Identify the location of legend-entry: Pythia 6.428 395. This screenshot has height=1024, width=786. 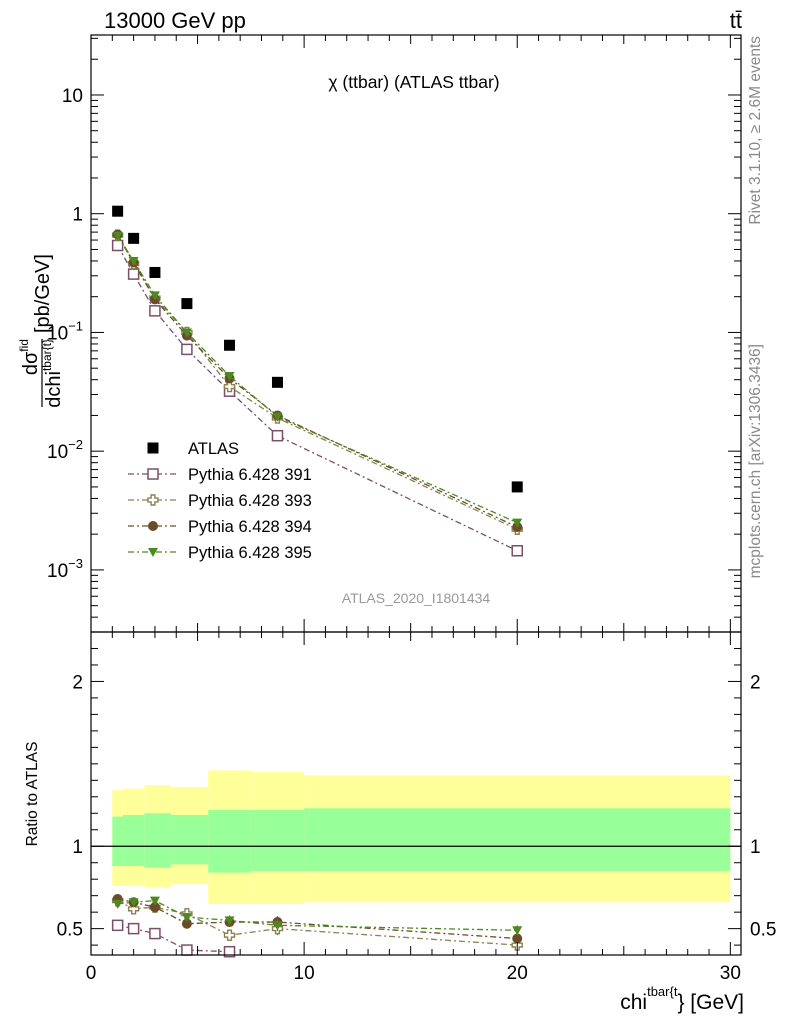
(220, 553).